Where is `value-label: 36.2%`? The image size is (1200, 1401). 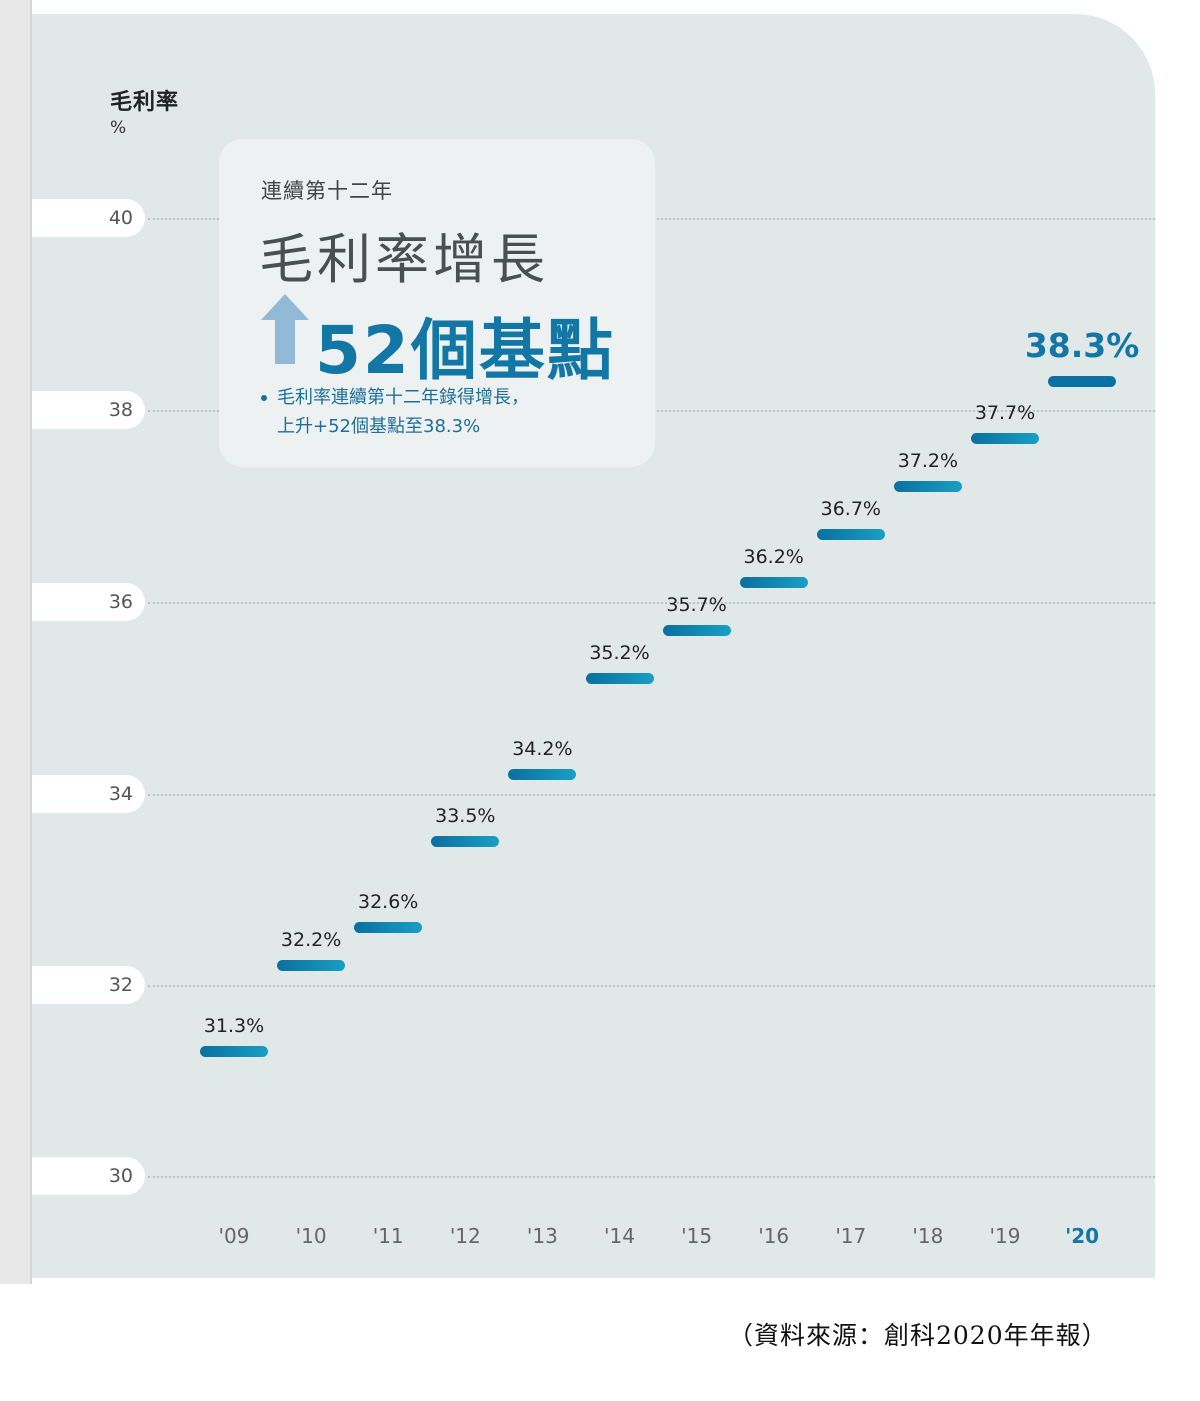
value-label: 36.2% is located at coordinates (773, 557).